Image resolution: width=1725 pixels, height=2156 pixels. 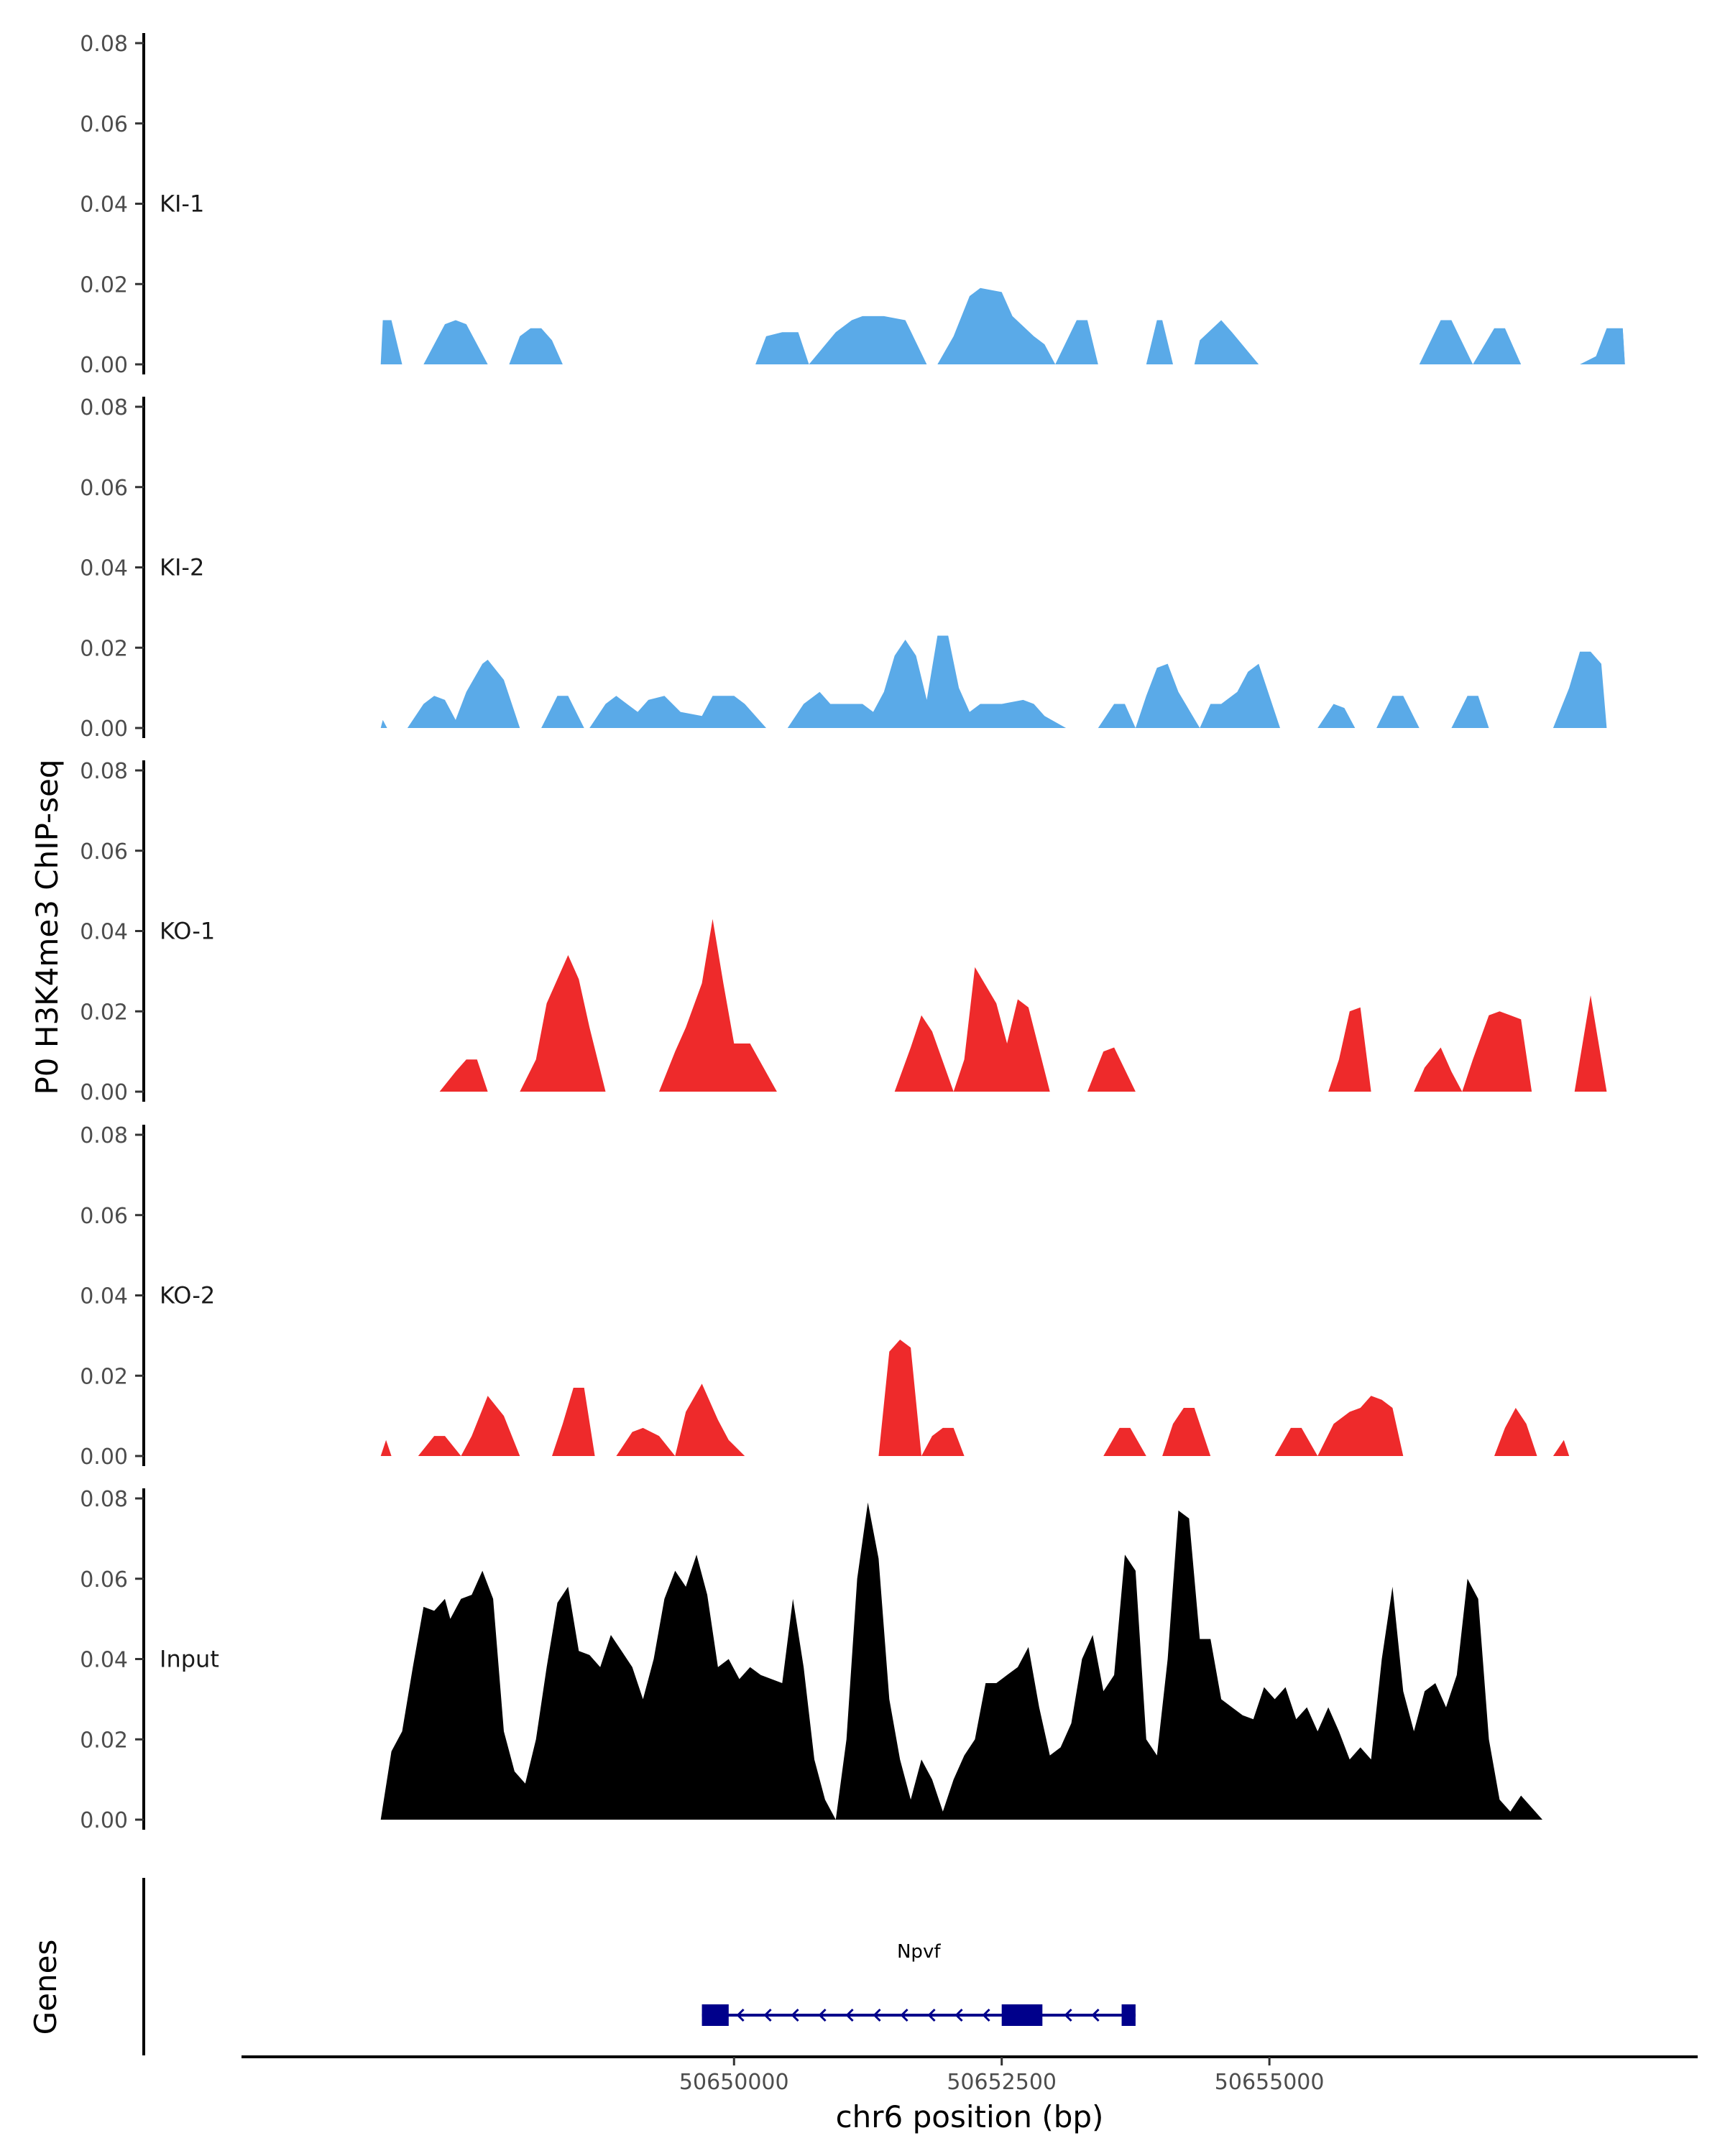 What do you see at coordinates (47, 927) in the screenshot?
I see `y-axis-title: P0 H3K4me3 ChIP-seq` at bounding box center [47, 927].